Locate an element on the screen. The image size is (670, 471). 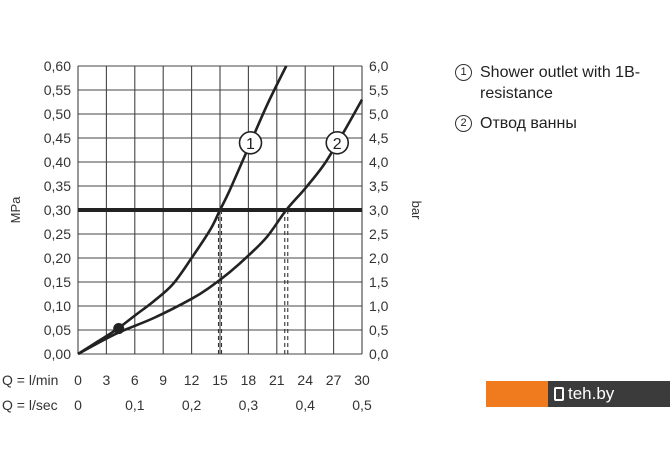
y-tick-right: 2,5 is located at coordinates (379, 234).